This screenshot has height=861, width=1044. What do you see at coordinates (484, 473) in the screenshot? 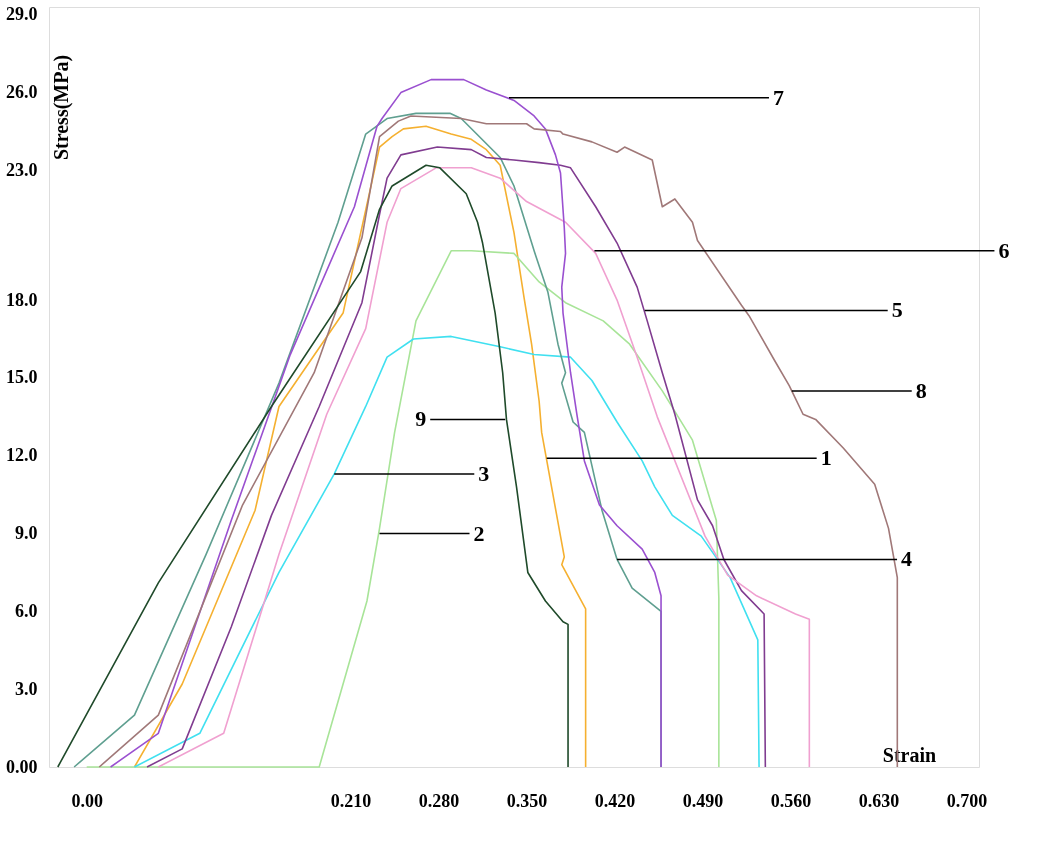
I see `annotation: 3` at bounding box center [484, 473].